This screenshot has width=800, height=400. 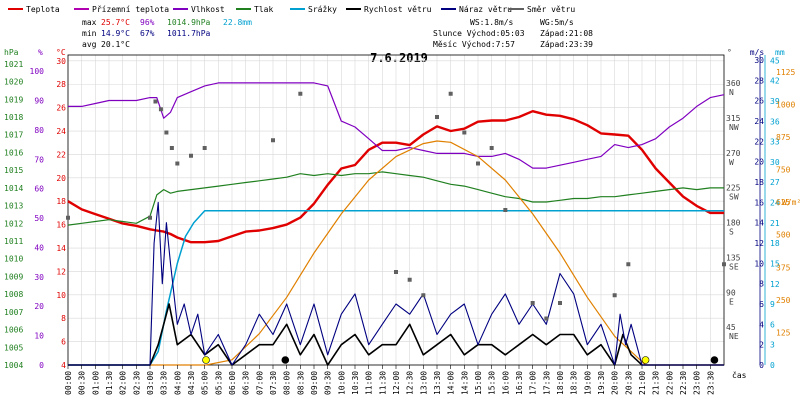 I want to click on axis-dir-tick-label: NE, so click(x=734, y=336).